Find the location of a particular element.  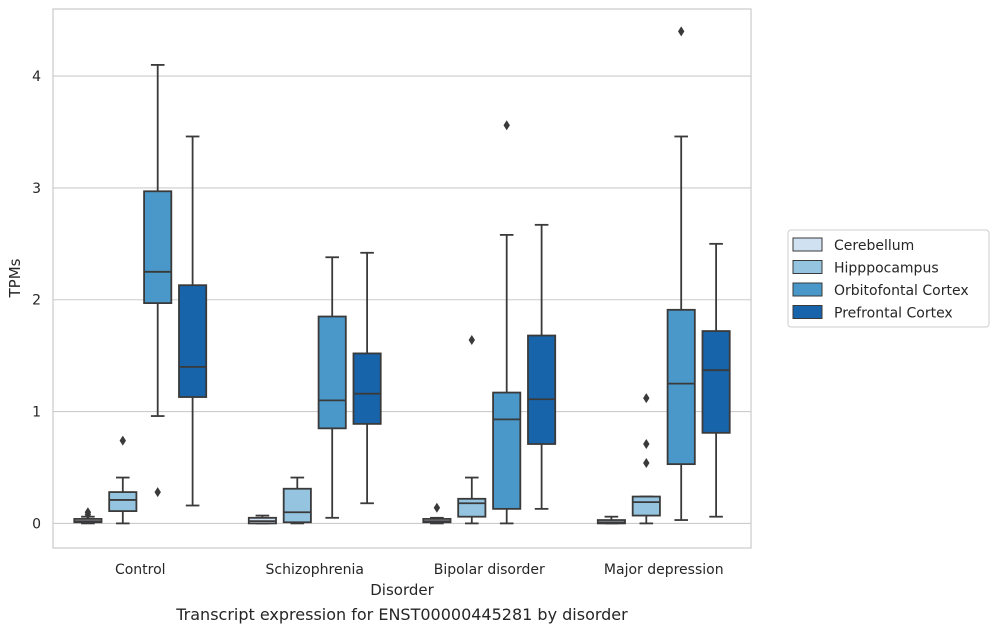

legend-frame is located at coordinates (888, 278).